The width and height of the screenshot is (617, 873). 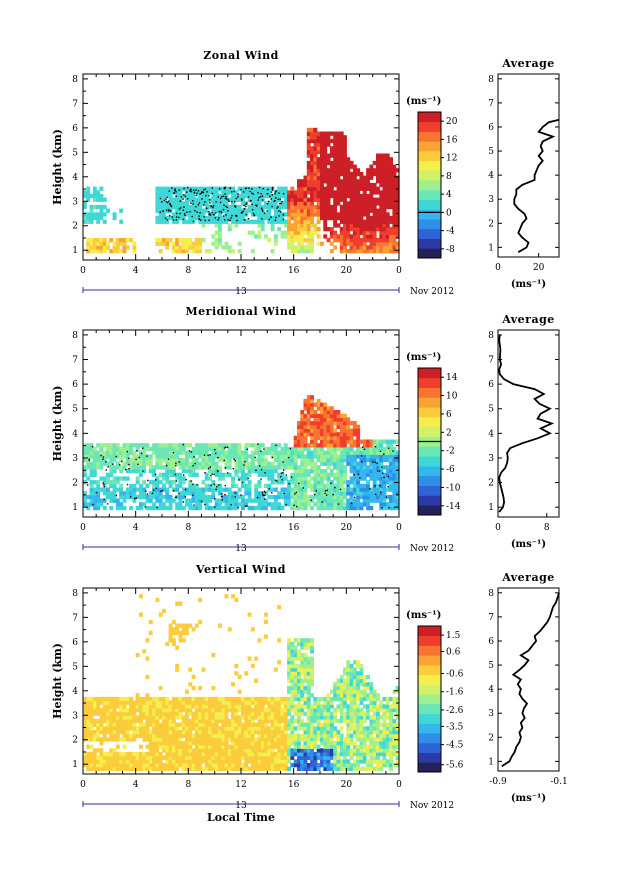 I want to click on colorbar-segment, so click(x=429, y=510).